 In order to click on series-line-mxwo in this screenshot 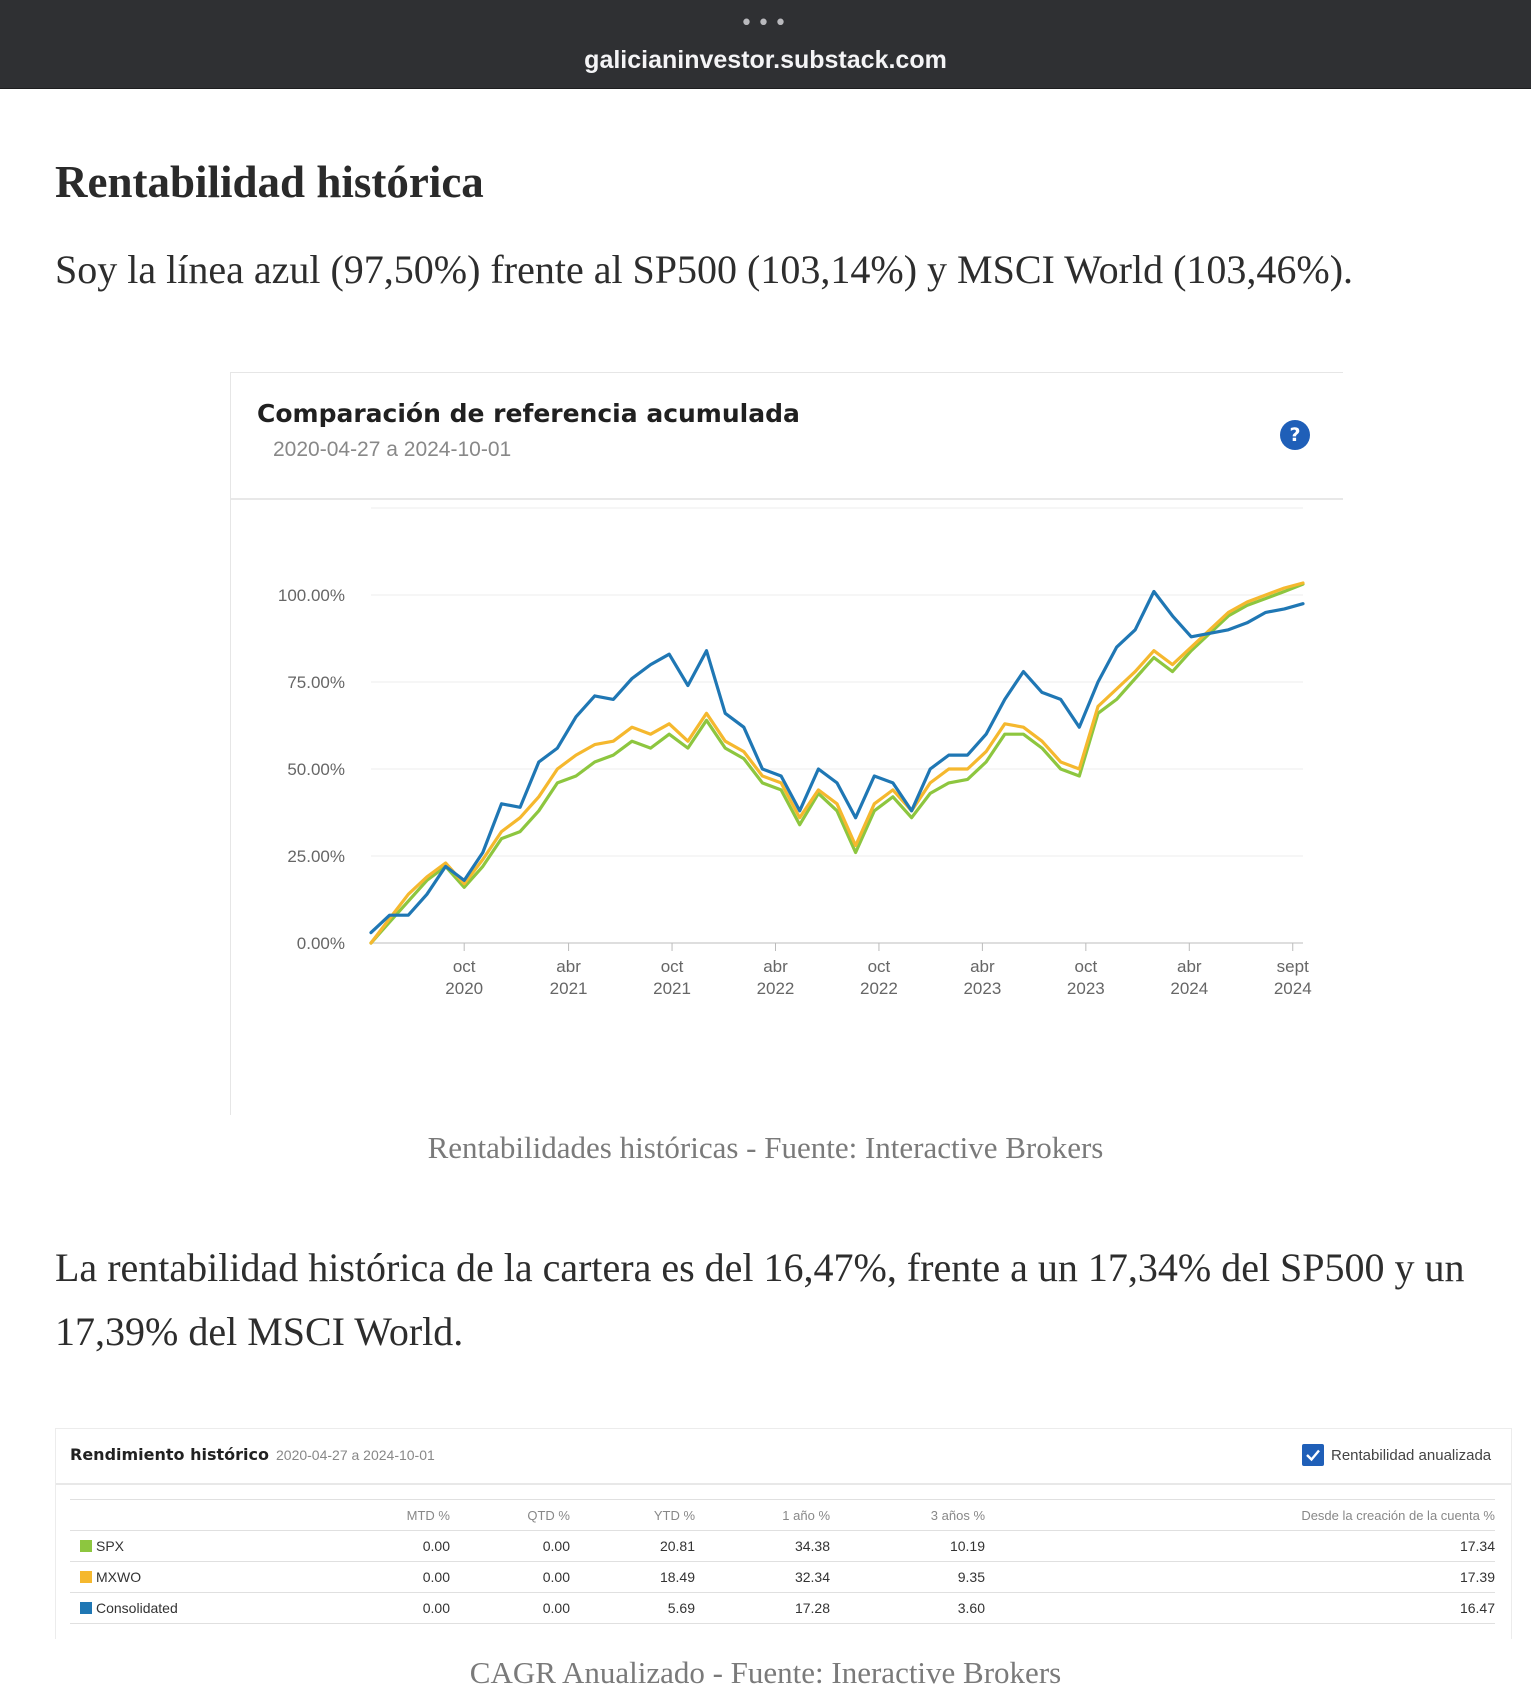, I will do `click(837, 763)`.